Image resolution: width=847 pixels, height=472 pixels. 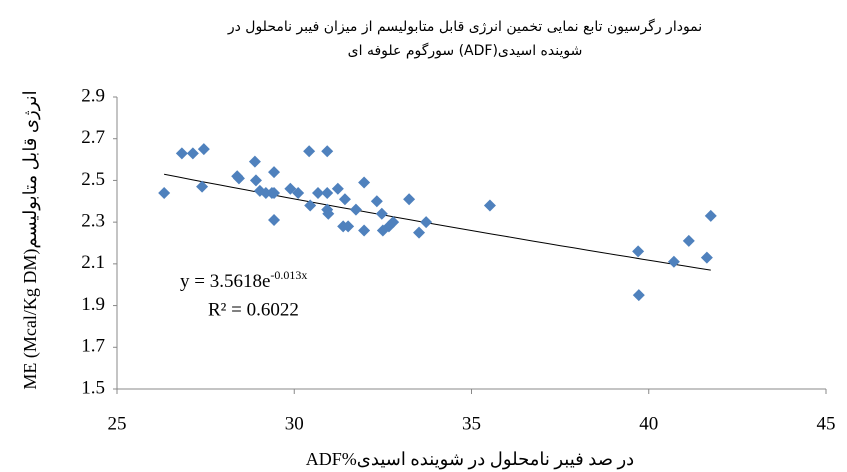 I want to click on y-tick-label: 1.9, so click(x=93, y=304).